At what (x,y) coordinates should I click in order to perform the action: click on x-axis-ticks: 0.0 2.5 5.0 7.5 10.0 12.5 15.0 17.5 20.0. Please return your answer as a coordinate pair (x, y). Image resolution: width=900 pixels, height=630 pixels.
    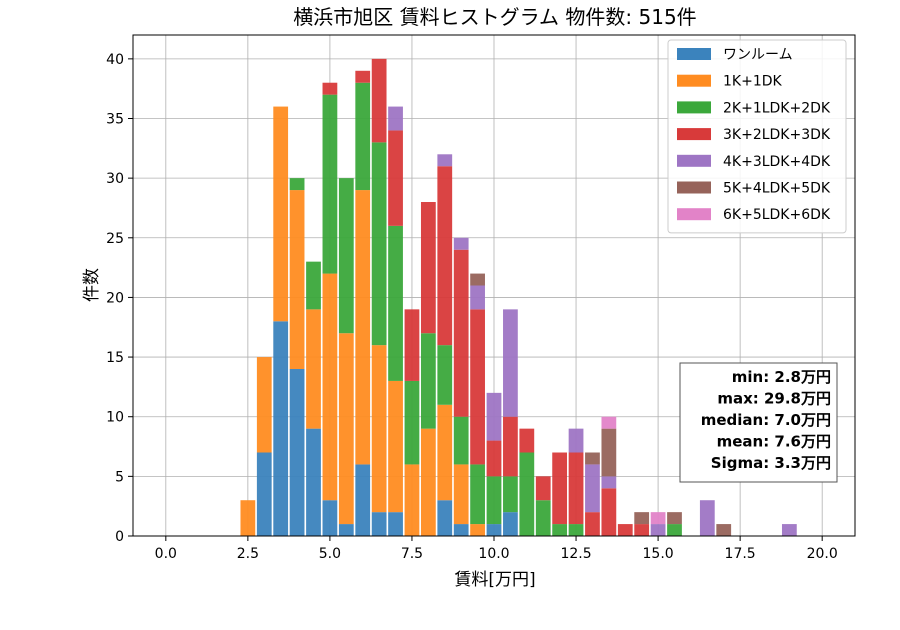
    Looking at the image, I should click on (496, 549).